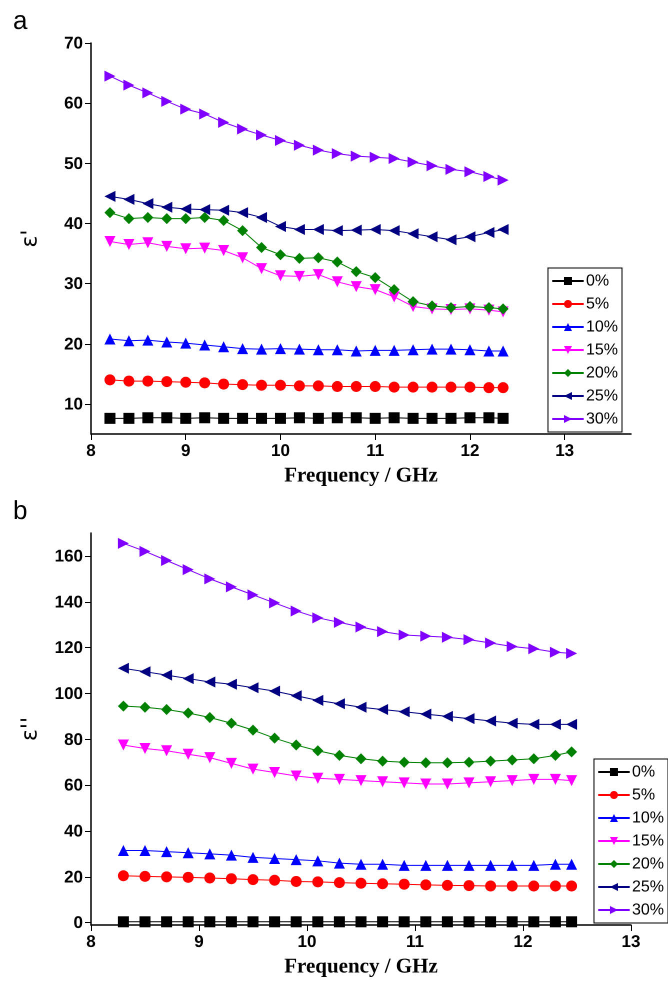 The image size is (668, 981). What do you see at coordinates (73, 284) in the screenshot?
I see `y-tick-label: 30` at bounding box center [73, 284].